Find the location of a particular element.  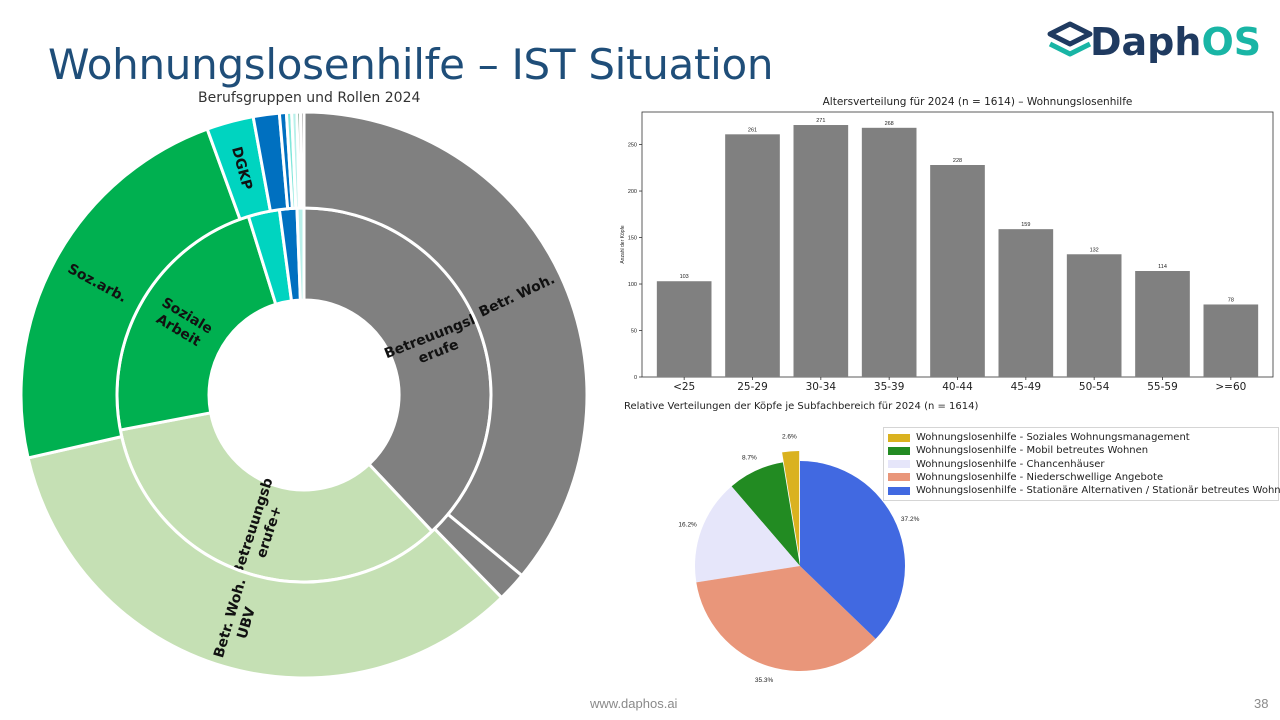

bar-value-label-7: 114 is located at coordinates (1162, 267).